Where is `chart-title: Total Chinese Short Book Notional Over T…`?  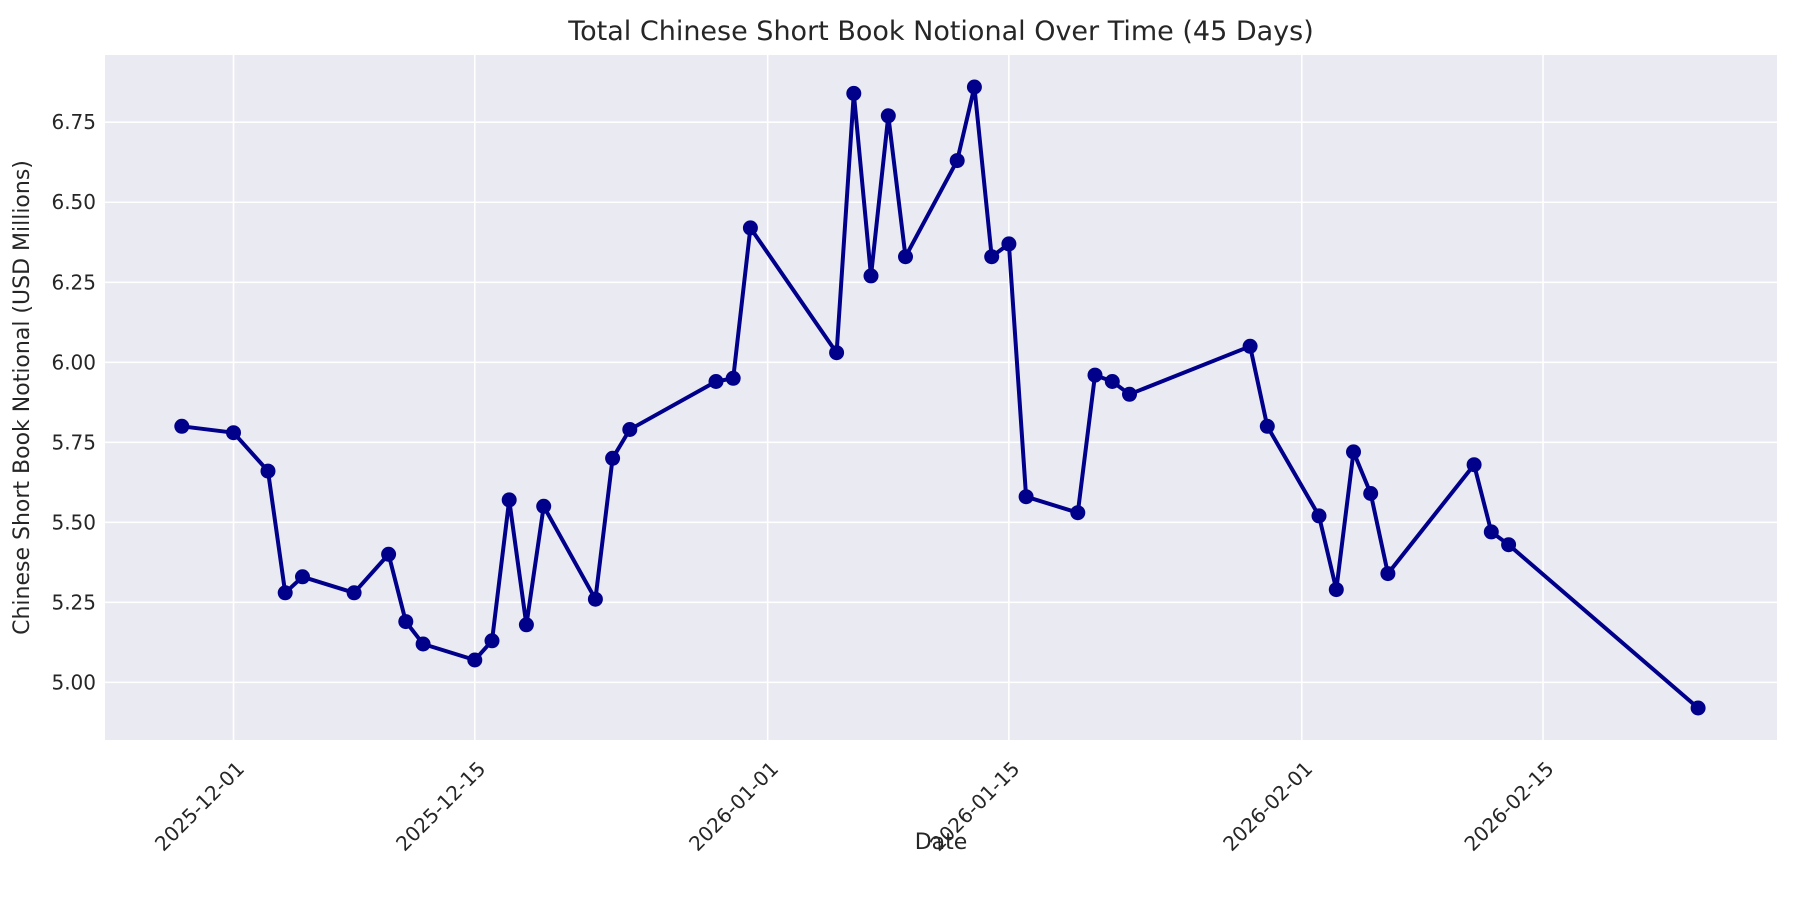
chart-title: Total Chinese Short Book Notional Over T… is located at coordinates (941, 31).